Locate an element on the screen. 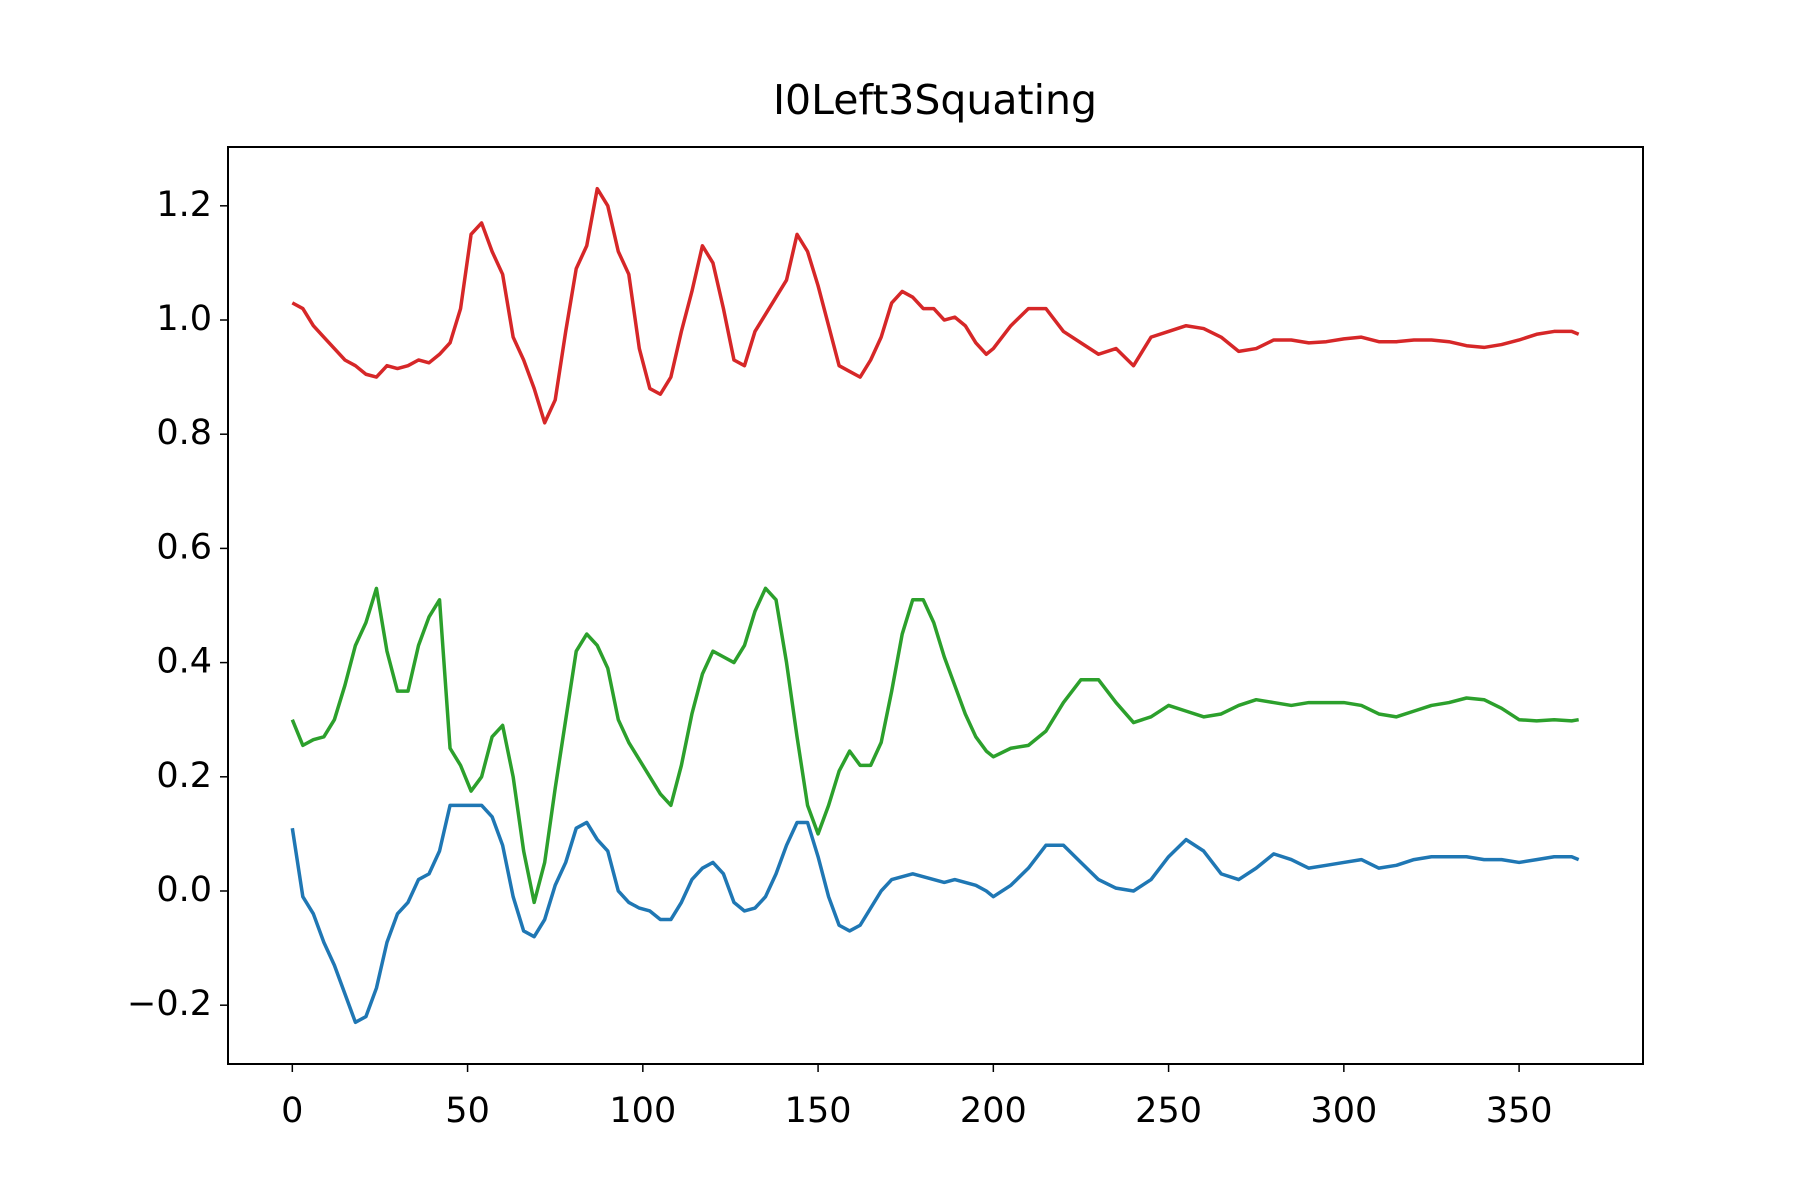  chart-title: I0Left3Squating is located at coordinates (935, 100).